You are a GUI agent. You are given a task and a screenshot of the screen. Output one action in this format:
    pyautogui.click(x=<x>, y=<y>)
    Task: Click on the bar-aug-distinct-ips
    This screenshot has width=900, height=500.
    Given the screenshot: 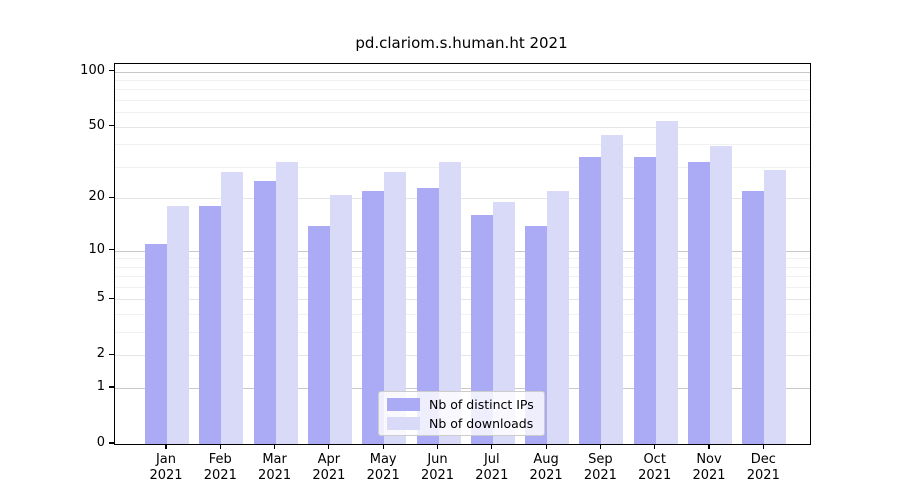 What is the action you would take?
    pyautogui.click(x=536, y=334)
    